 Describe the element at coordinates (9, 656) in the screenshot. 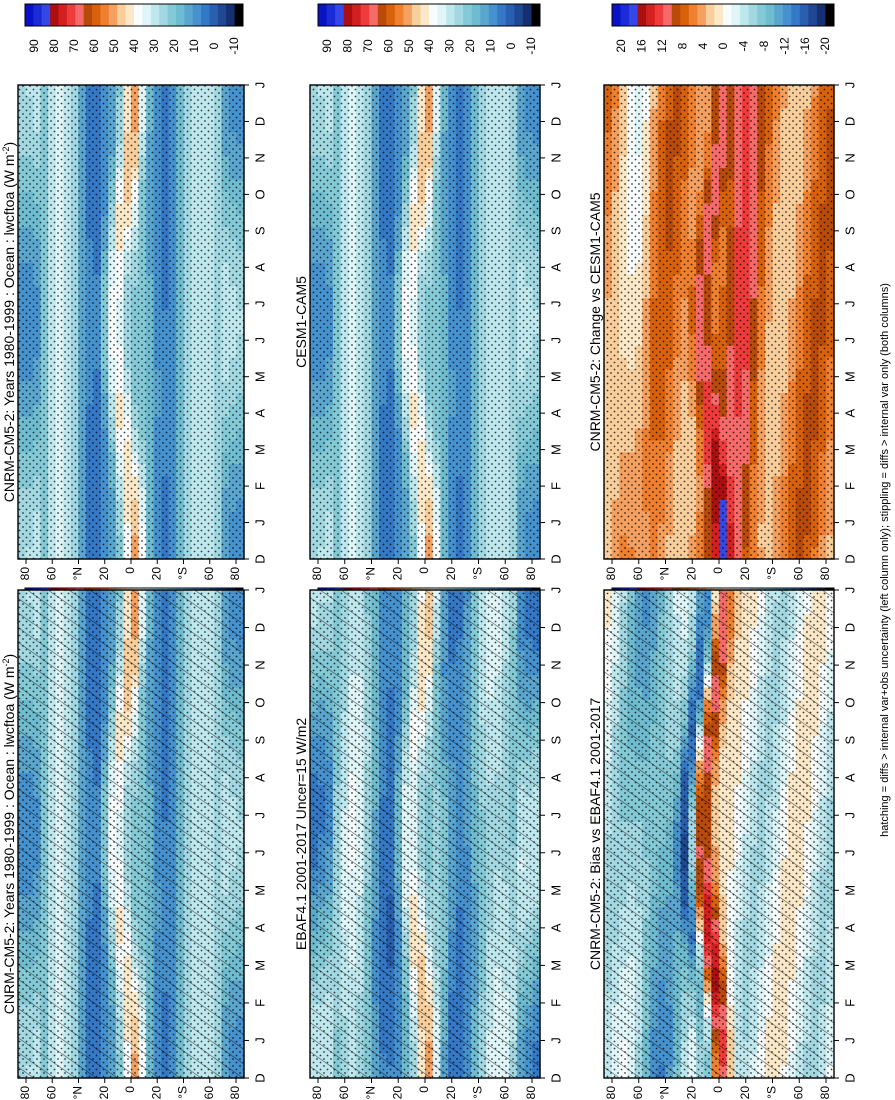

I see `panel-title-tail: )` at that location.